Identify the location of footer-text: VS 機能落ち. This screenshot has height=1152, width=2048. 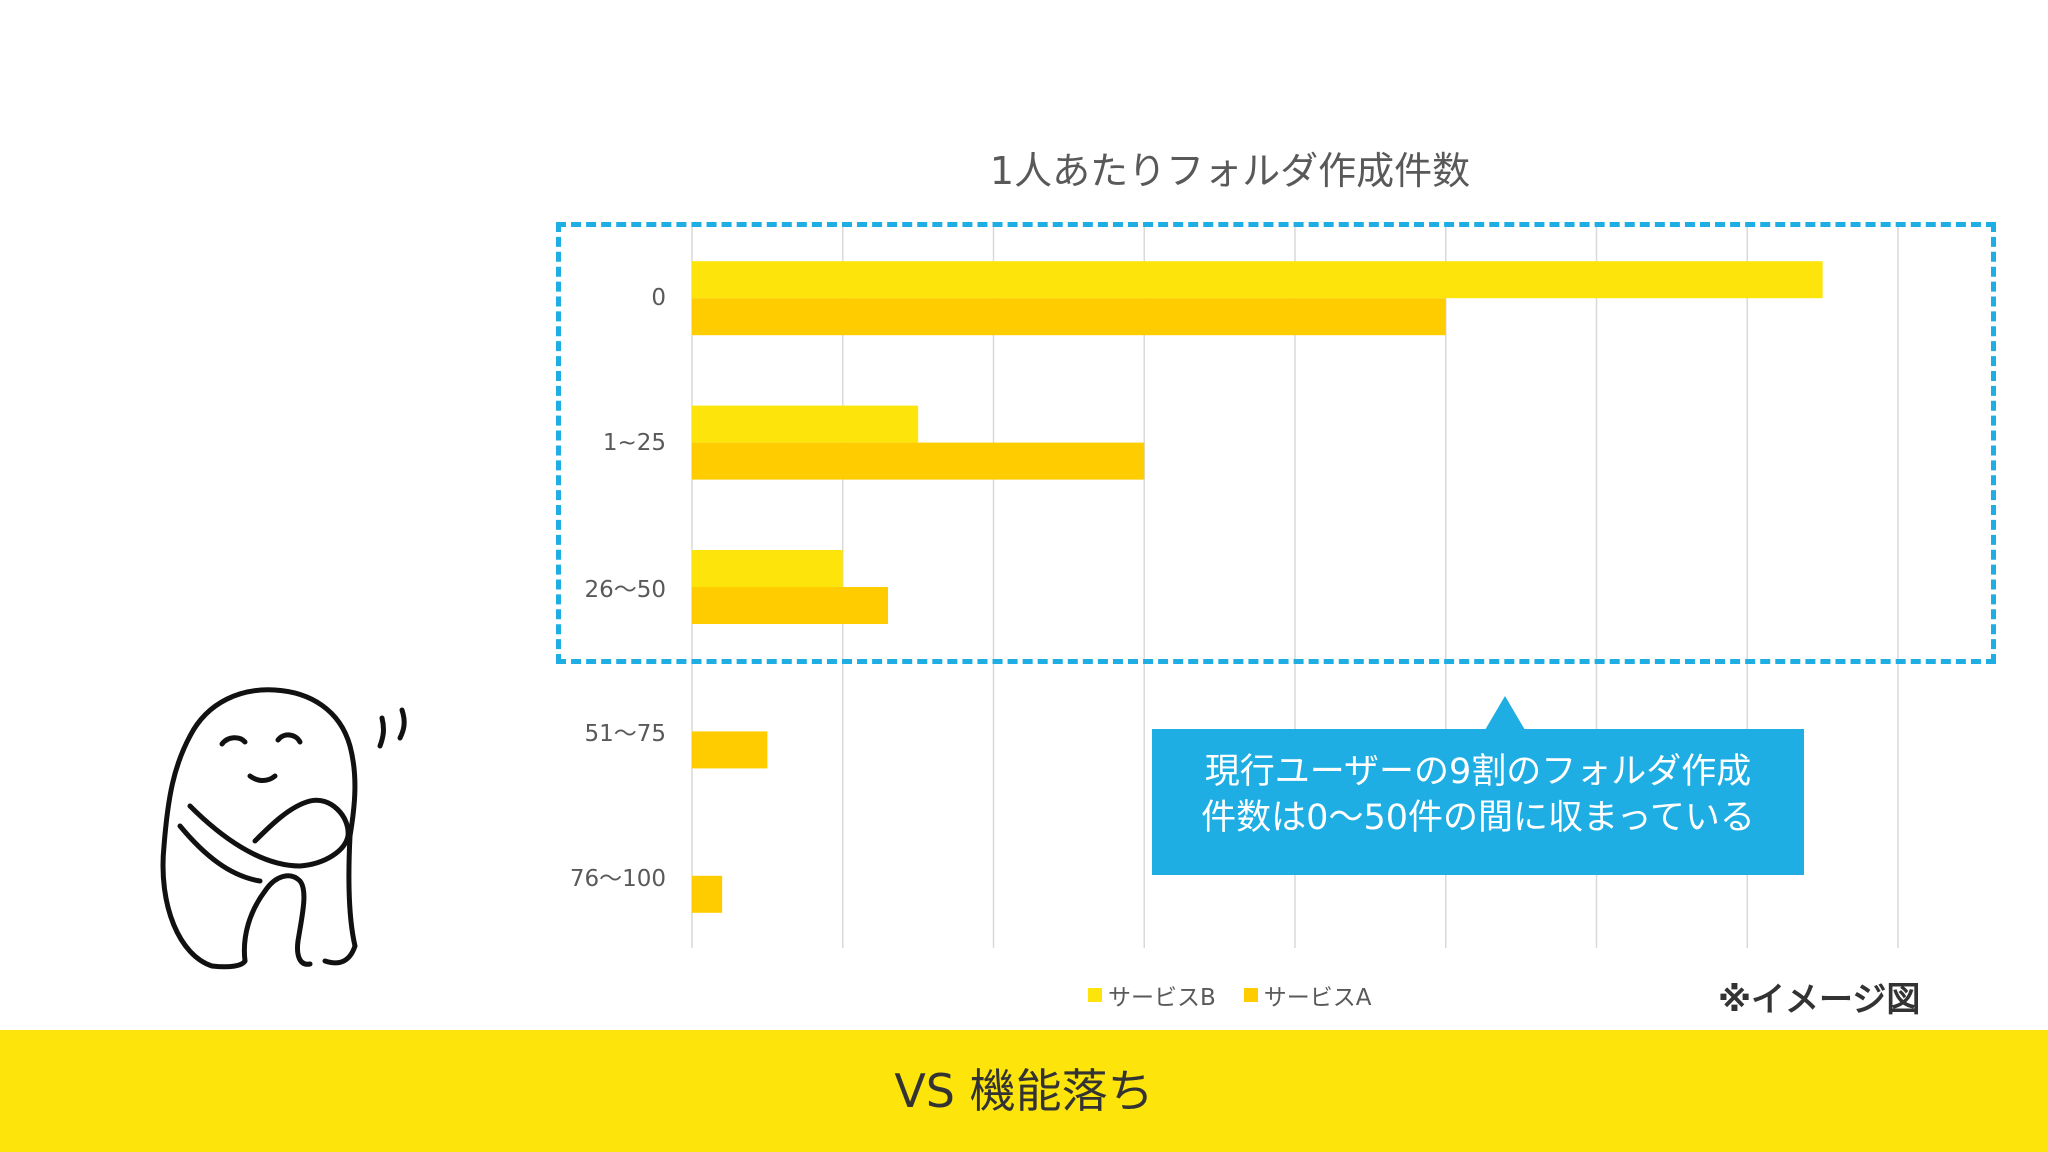
(1024, 1091).